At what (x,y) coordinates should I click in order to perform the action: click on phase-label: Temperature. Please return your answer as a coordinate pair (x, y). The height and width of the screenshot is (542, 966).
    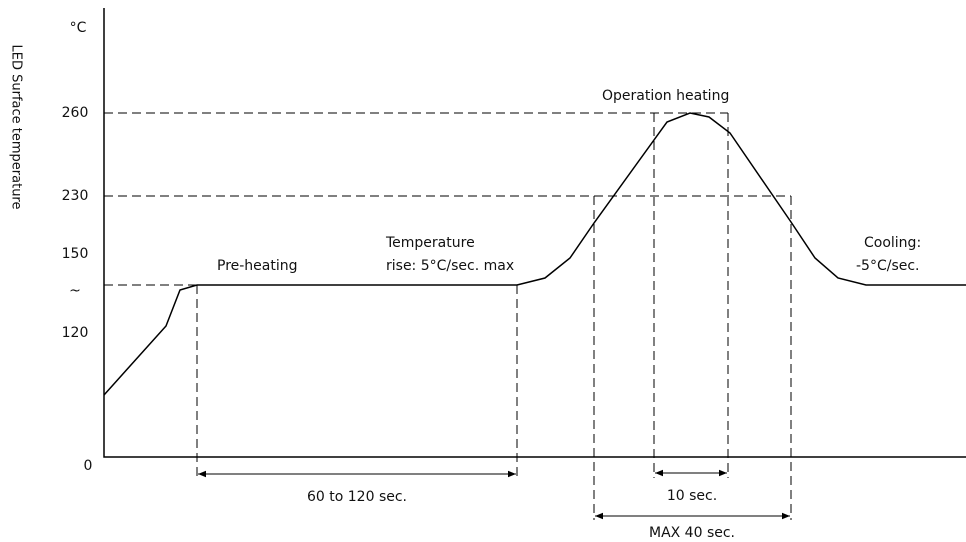
    Looking at the image, I should click on (430, 243).